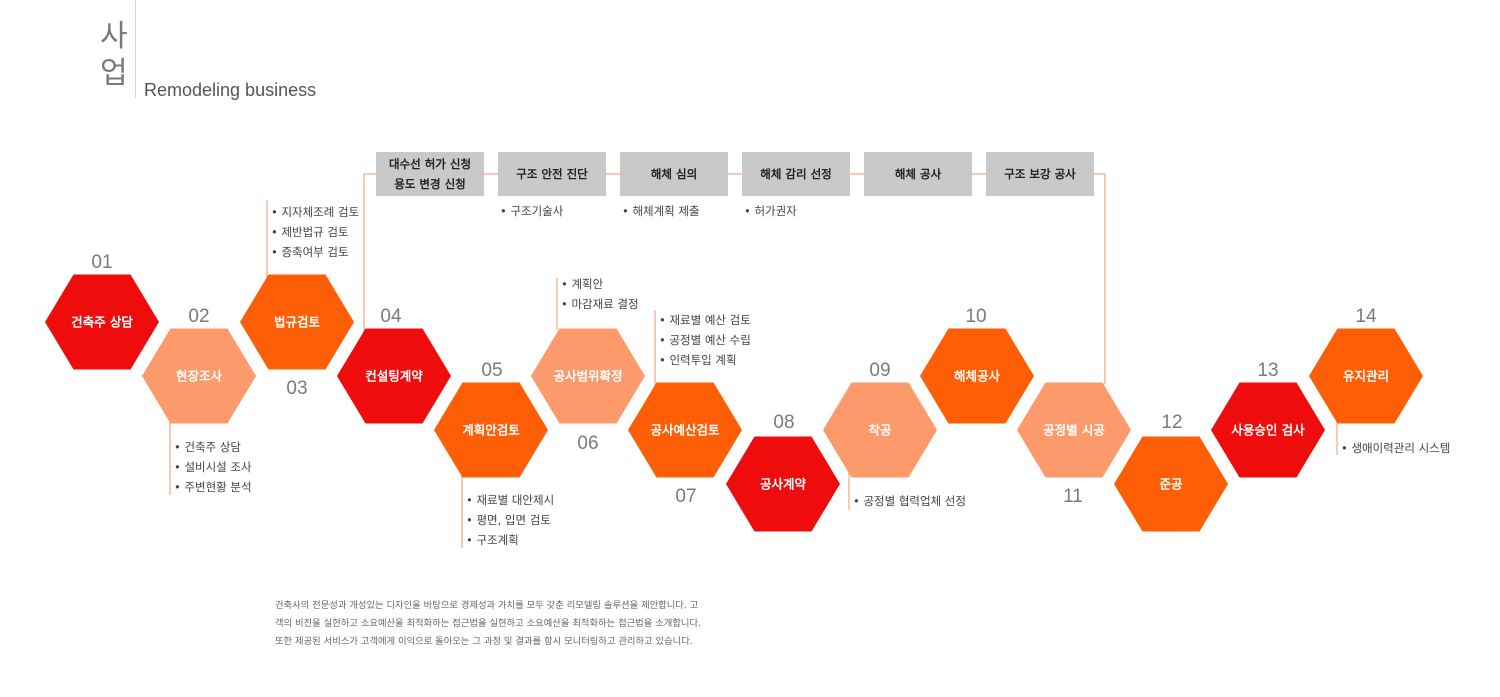 This screenshot has height=697, width=1500. Describe the element at coordinates (315, 212) in the screenshot. I see `step-note-item: • 지자체조례 검토` at that location.